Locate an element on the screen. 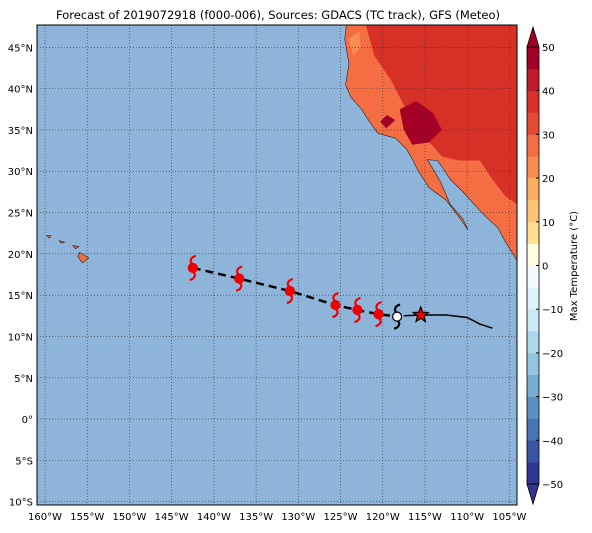  colorbar-tick-label: −40 is located at coordinates (552, 441).